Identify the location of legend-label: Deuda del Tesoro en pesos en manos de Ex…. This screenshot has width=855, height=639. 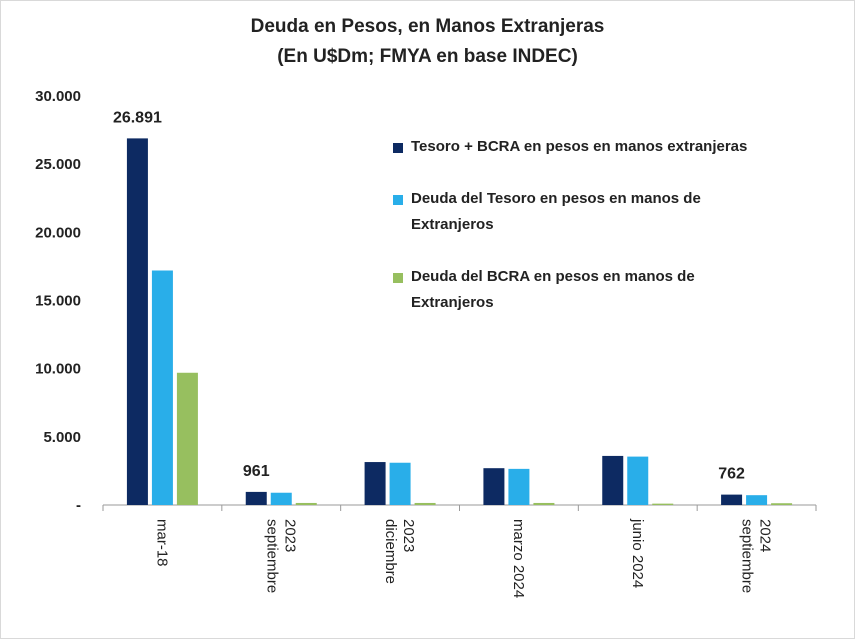
(556, 211).